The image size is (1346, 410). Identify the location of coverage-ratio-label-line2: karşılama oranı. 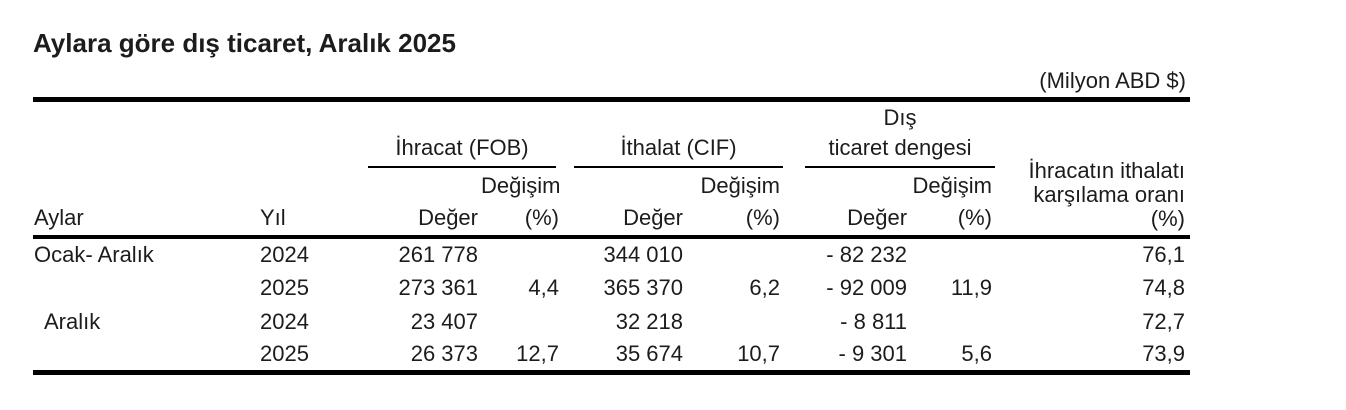
(1109, 194).